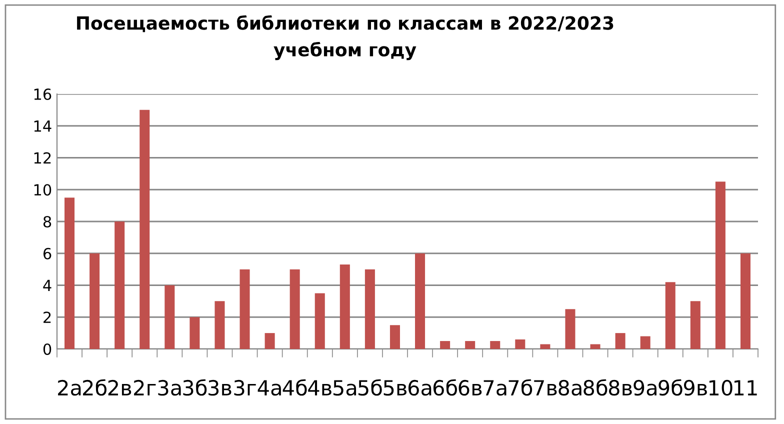 This screenshot has width=784, height=424. Describe the element at coordinates (120, 388) in the screenshot. I see `x-tick-label: 2в` at that location.